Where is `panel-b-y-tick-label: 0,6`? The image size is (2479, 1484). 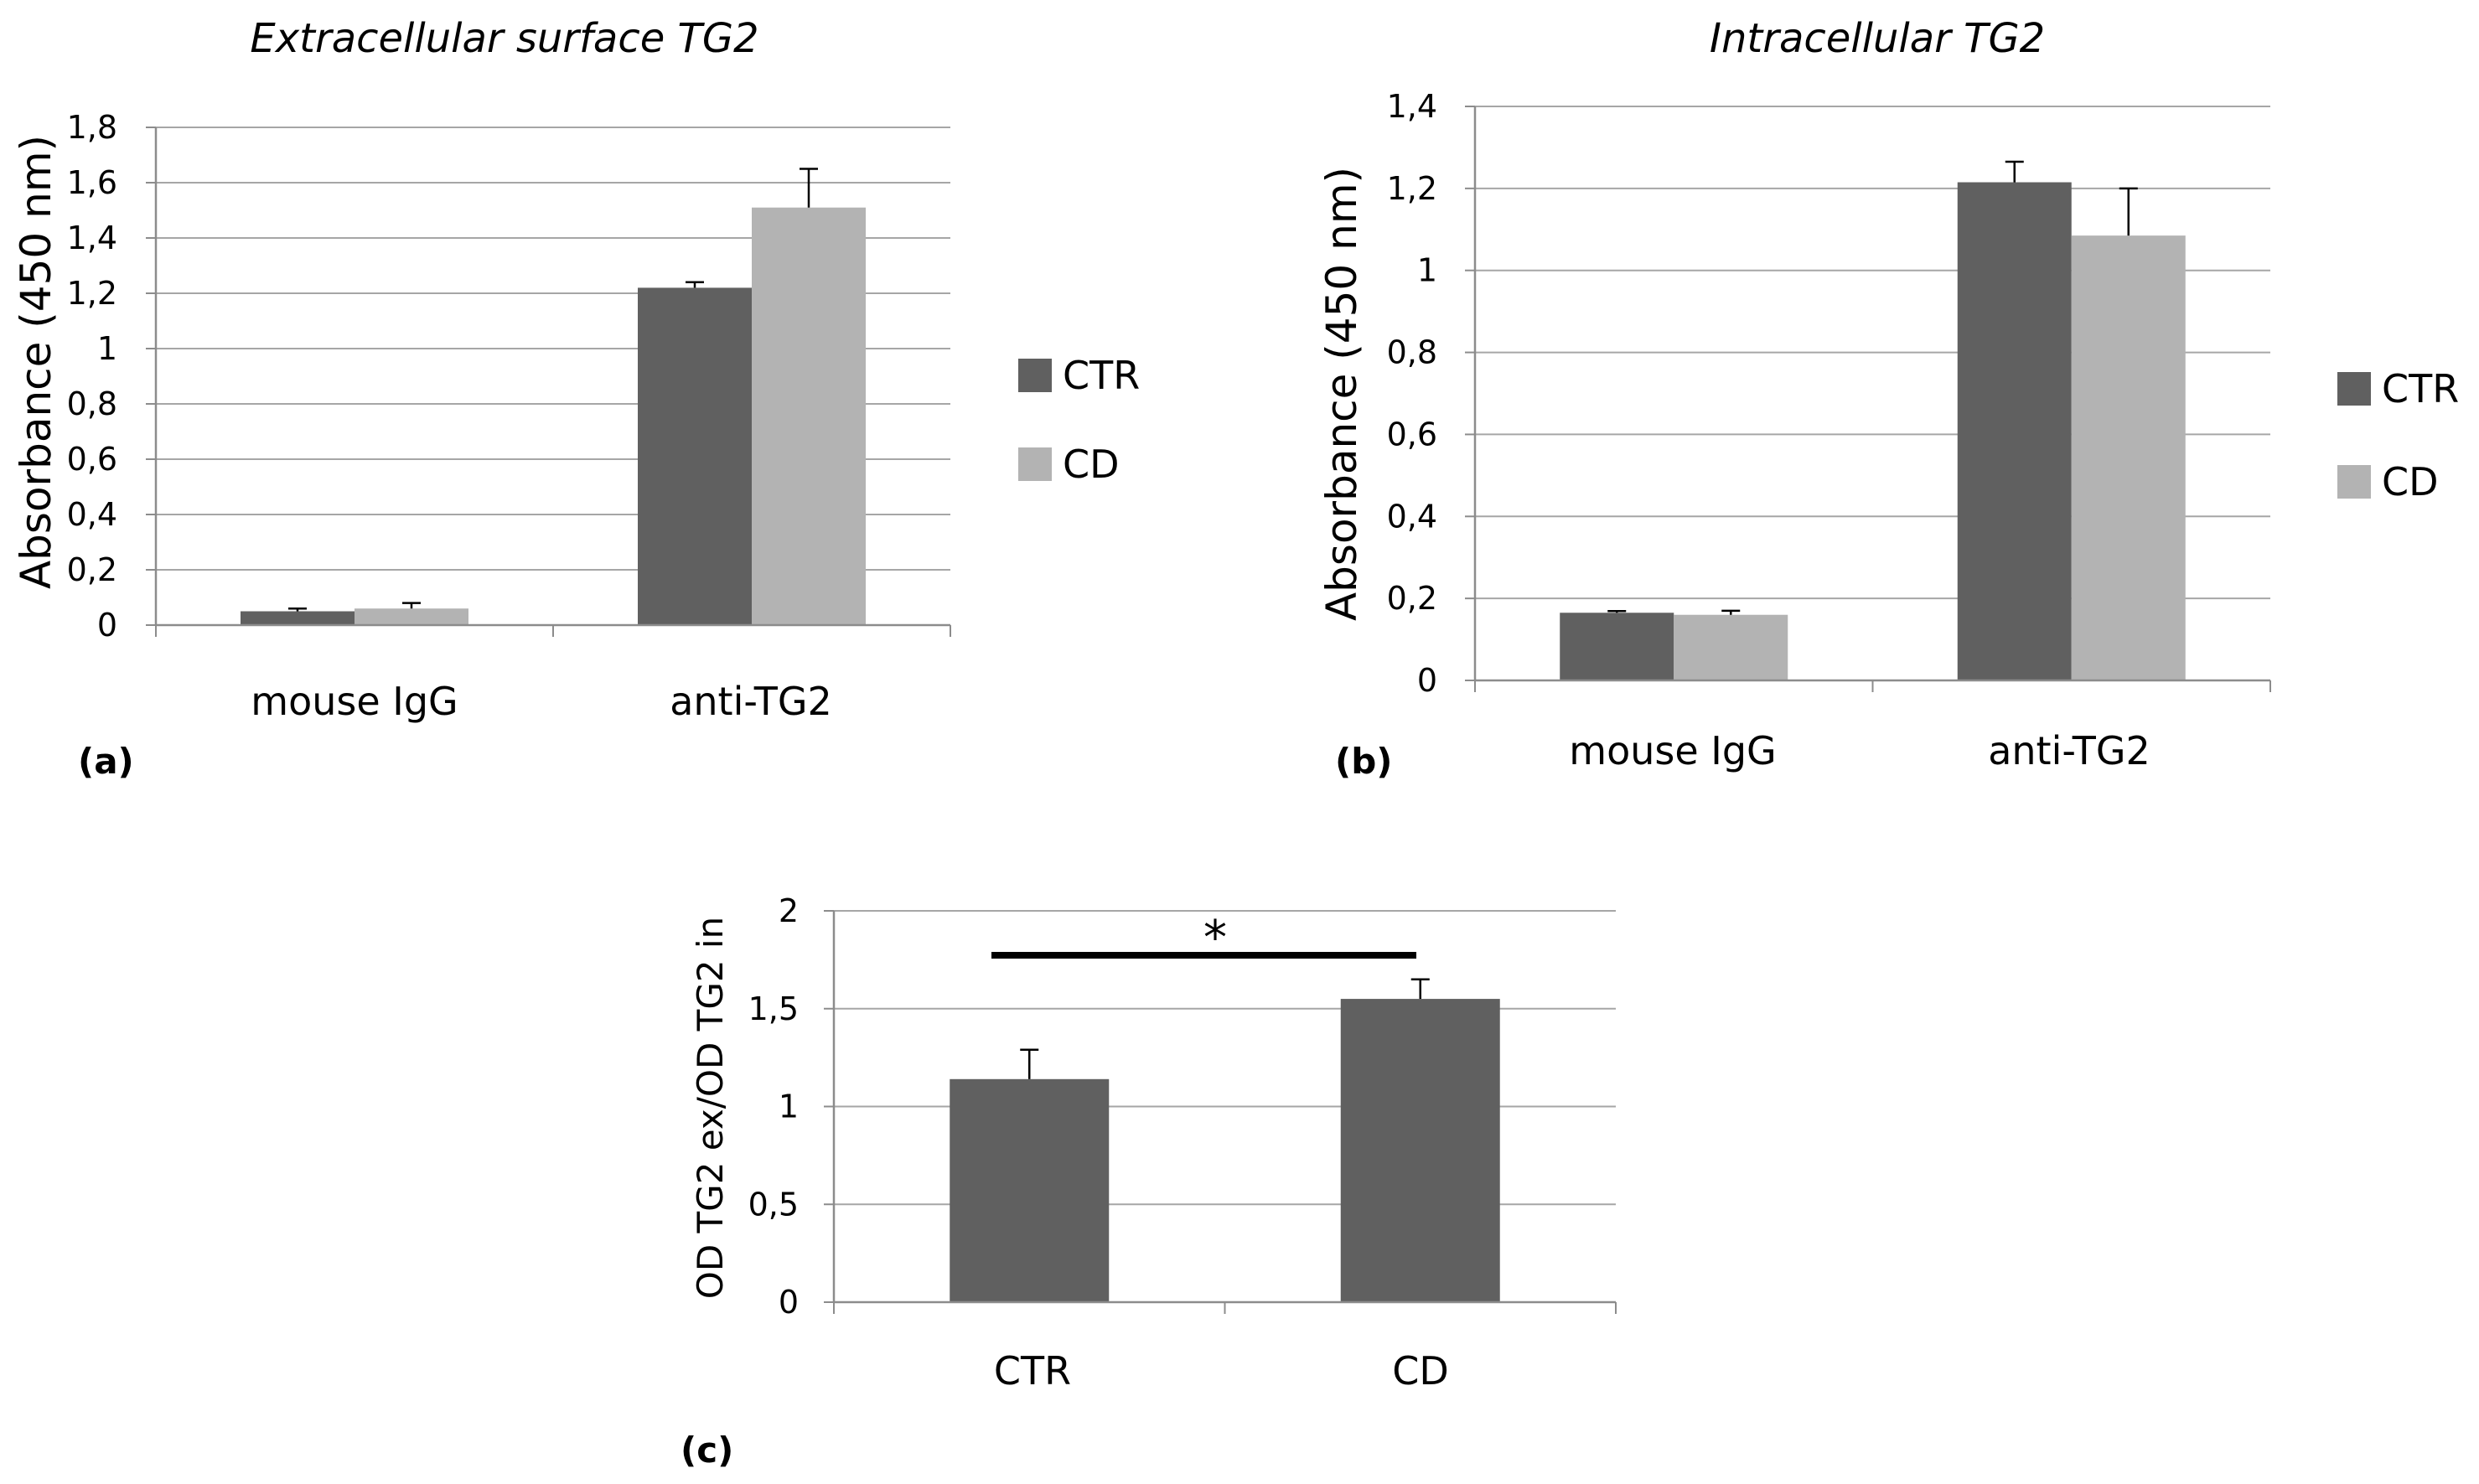
panel-b-y-tick-label: 0,6 is located at coordinates (1412, 434).